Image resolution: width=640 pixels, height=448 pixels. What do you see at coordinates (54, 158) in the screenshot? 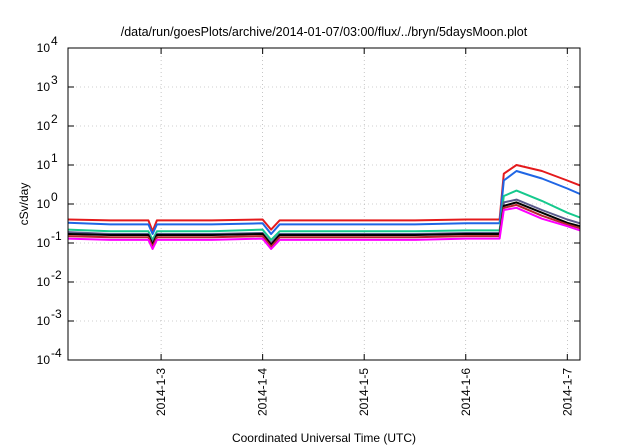
I see `y-tick-exponent: 1` at bounding box center [54, 158].